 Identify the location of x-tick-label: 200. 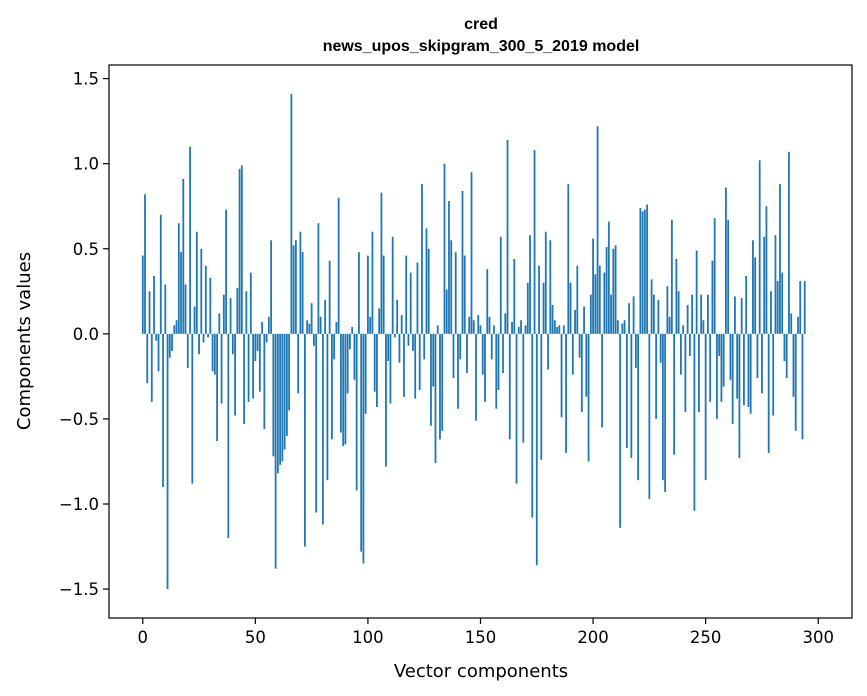
(593, 637).